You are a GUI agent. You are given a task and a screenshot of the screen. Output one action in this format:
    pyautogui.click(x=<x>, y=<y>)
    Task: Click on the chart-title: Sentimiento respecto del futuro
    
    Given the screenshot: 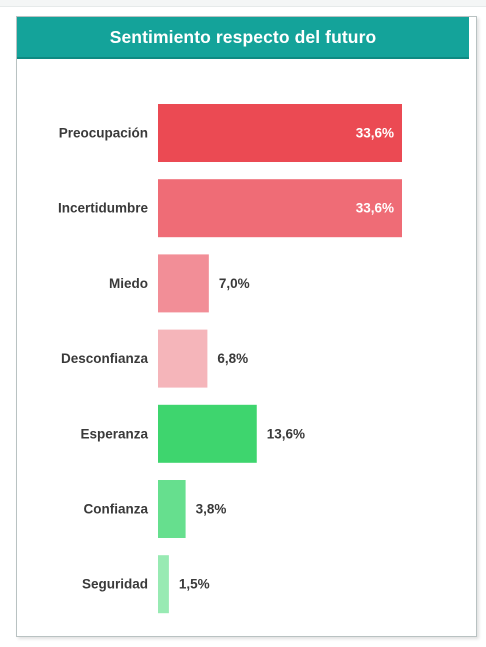 What is the action you would take?
    pyautogui.click(x=243, y=36)
    